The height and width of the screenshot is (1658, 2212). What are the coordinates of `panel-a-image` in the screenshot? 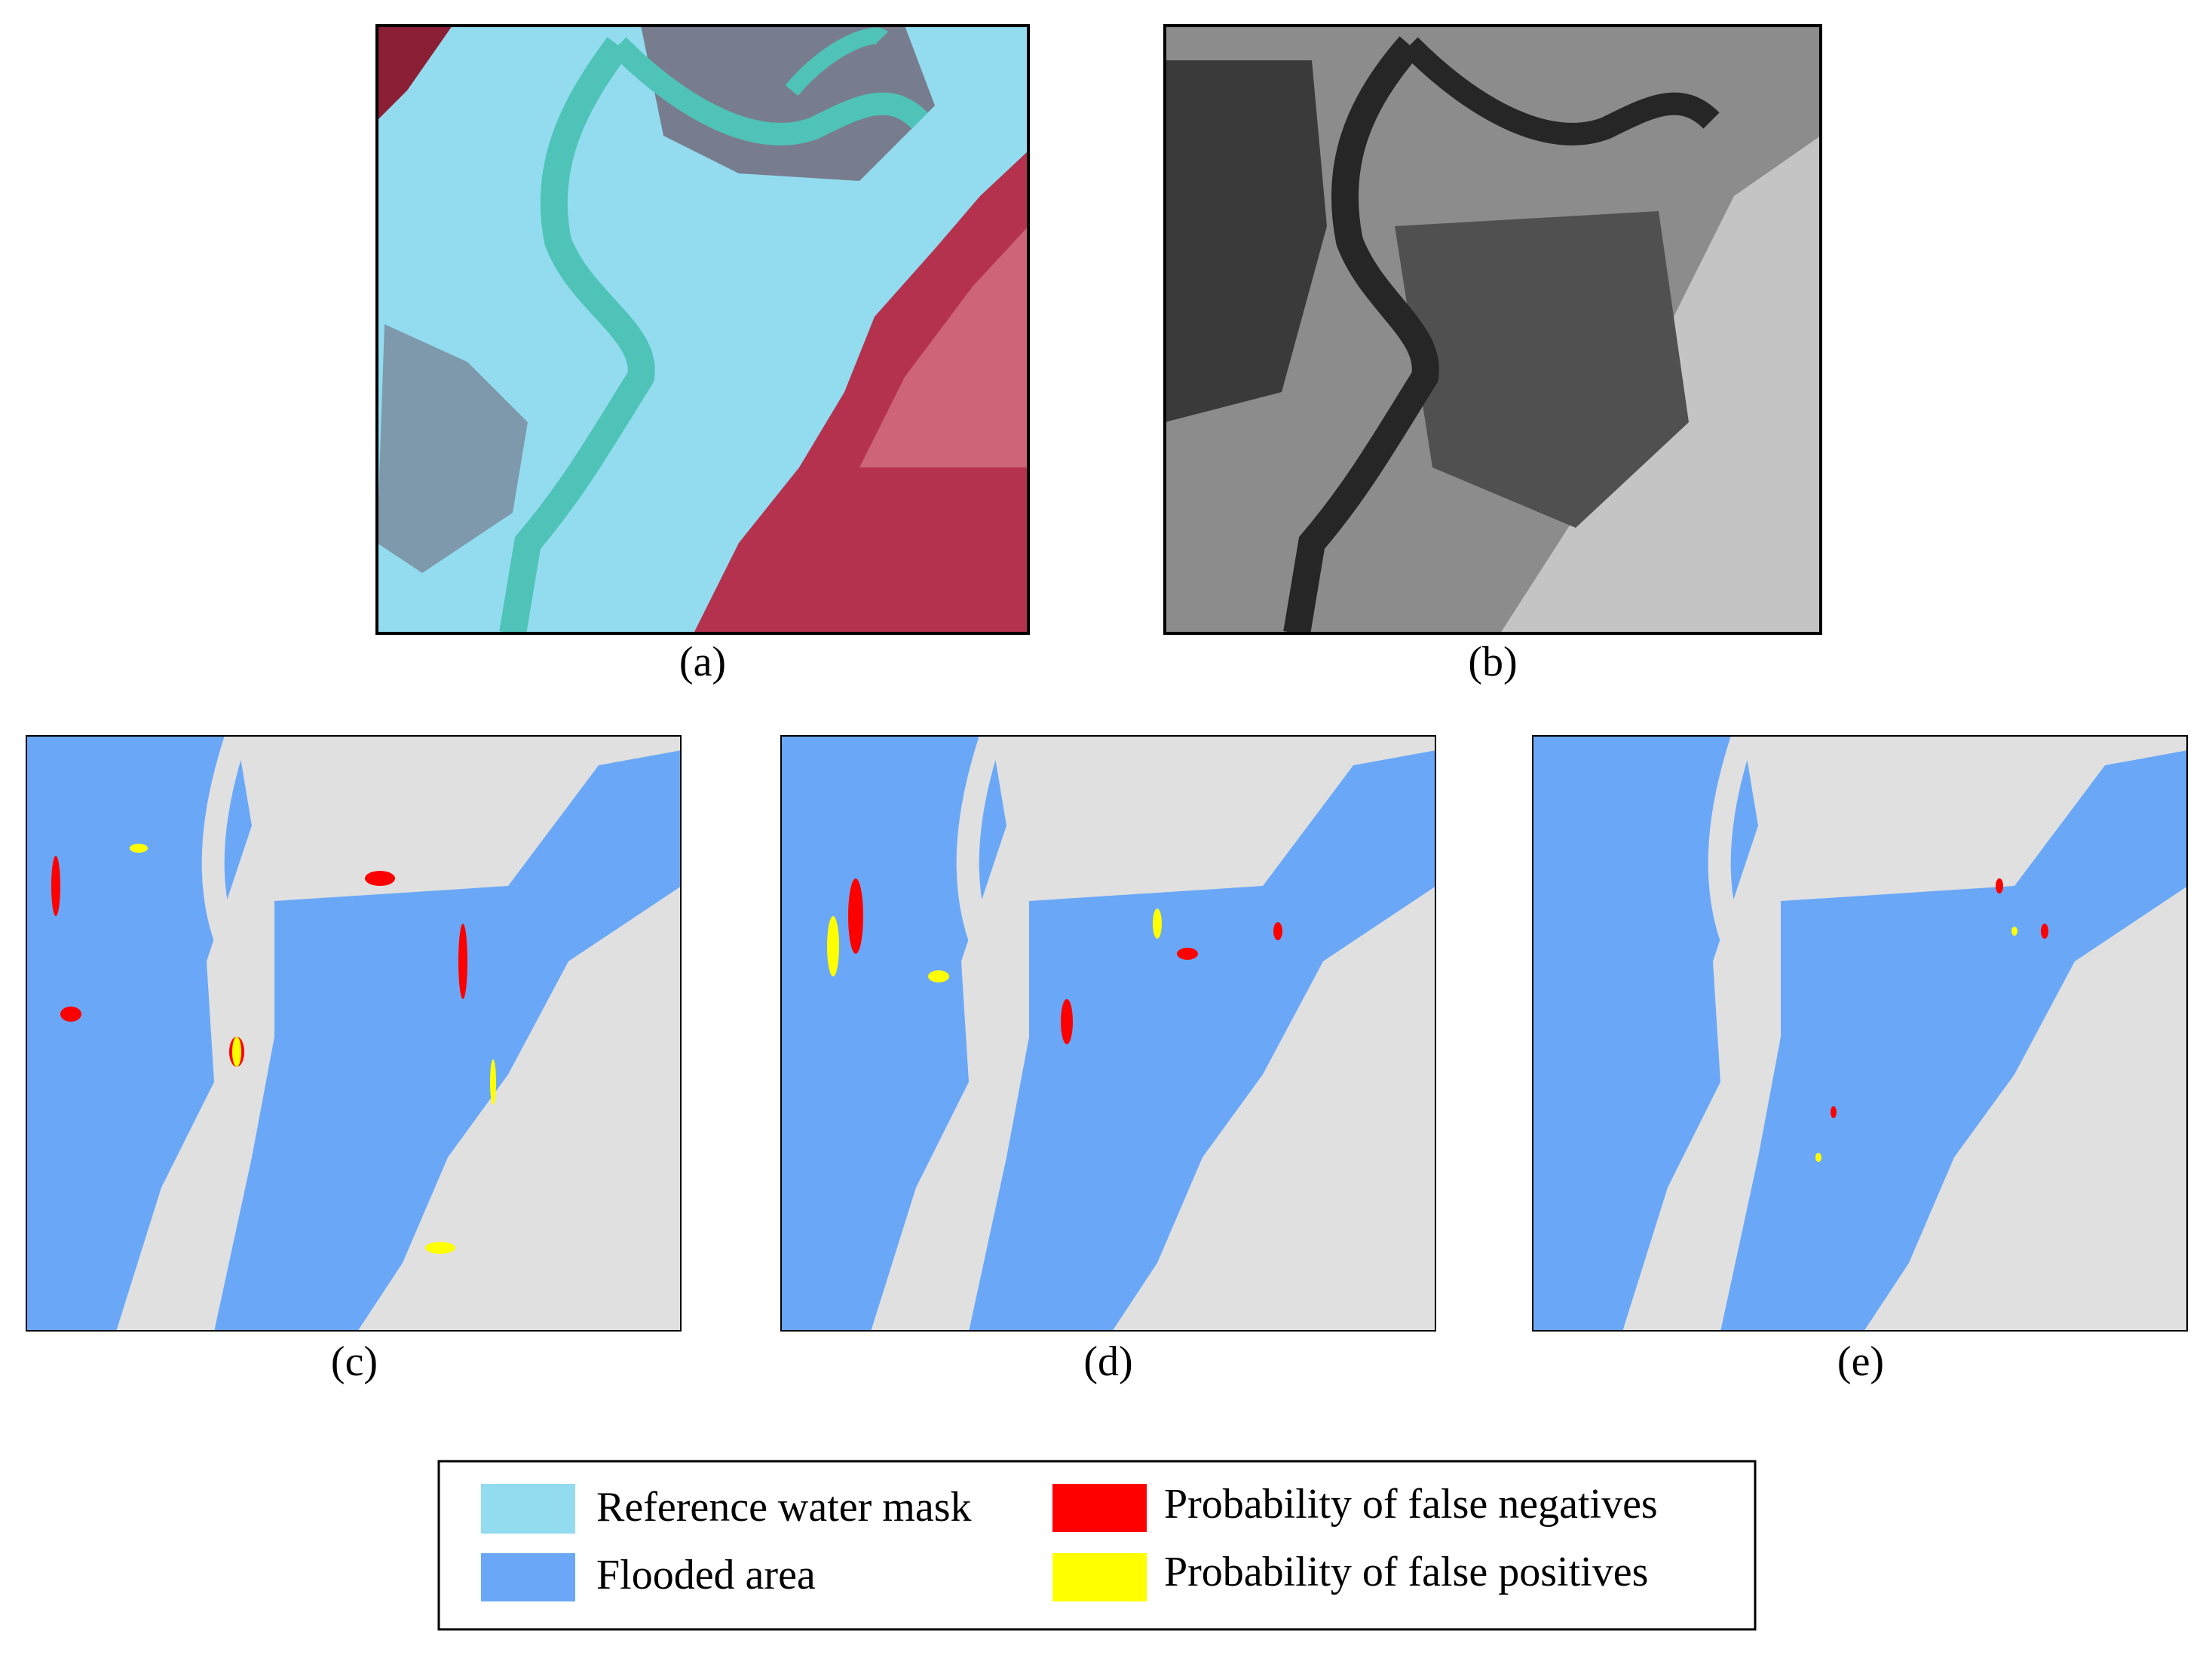 It's located at (702, 329).